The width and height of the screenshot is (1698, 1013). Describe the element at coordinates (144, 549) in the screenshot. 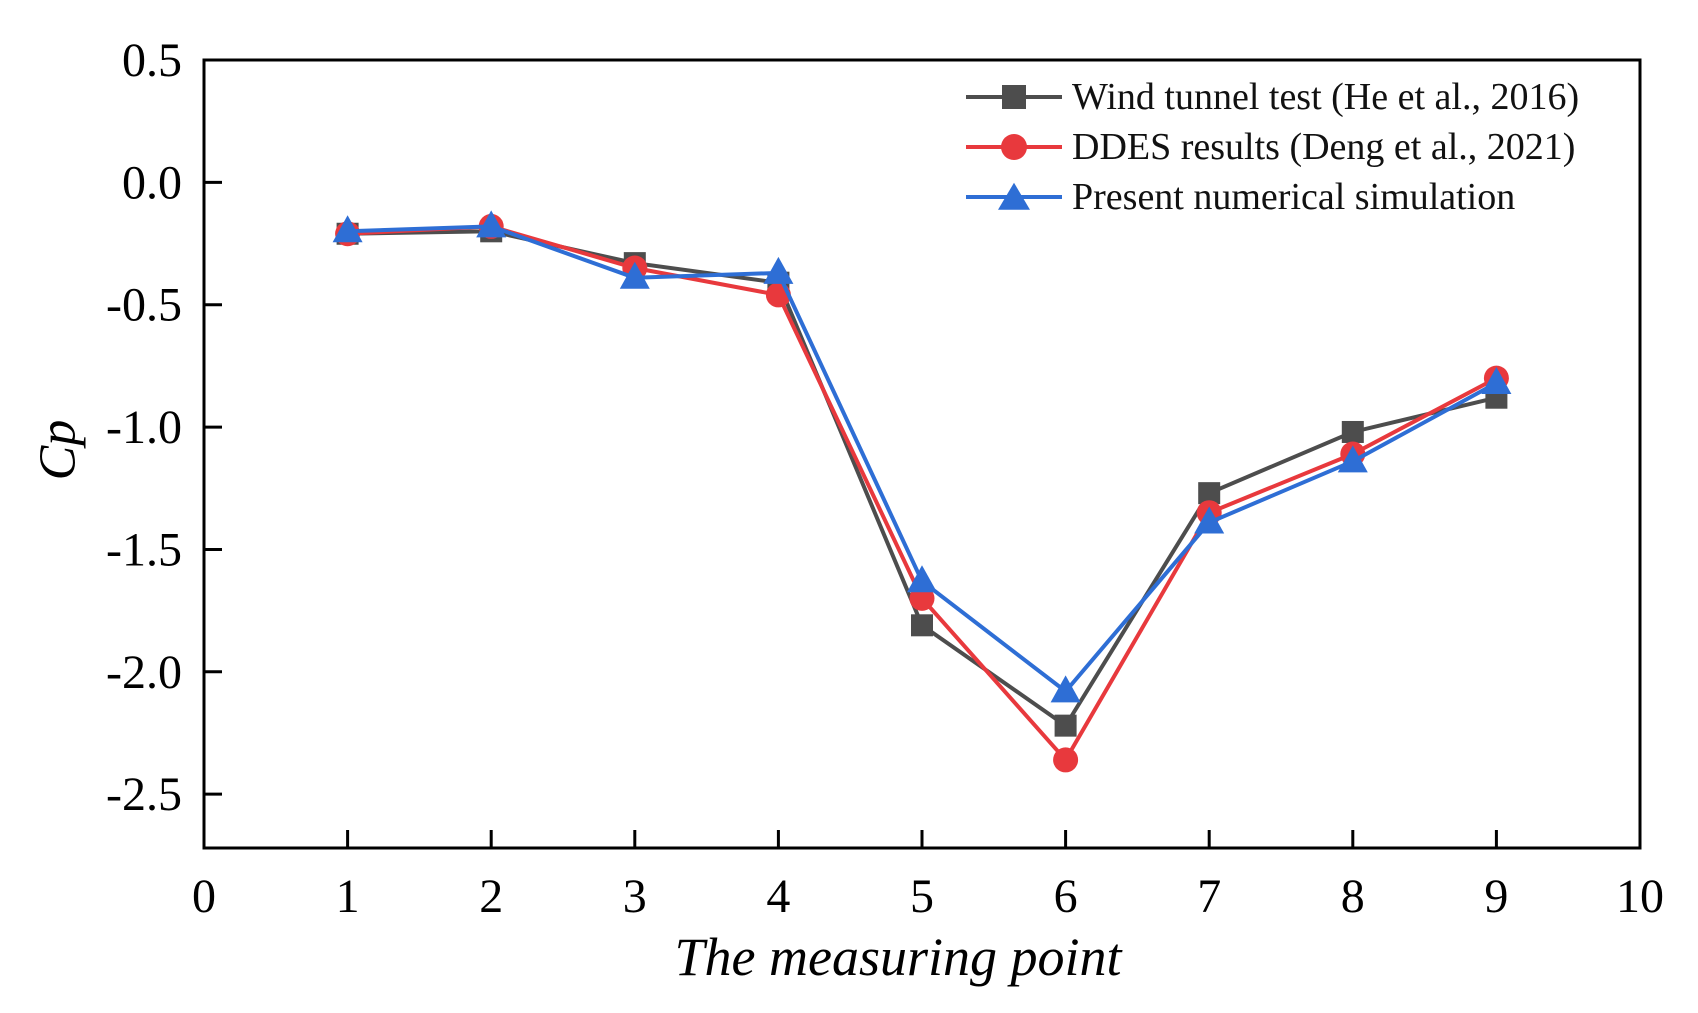

I see `y-tick-label: -1.5` at that location.